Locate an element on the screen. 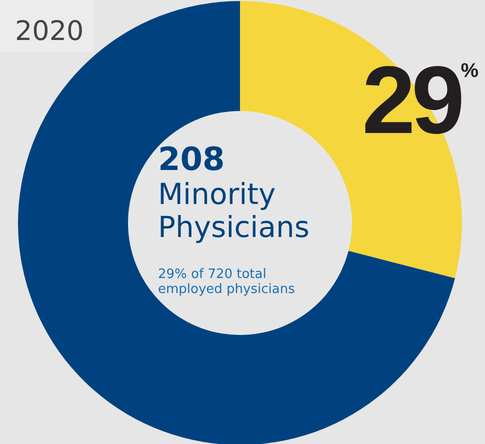 The image size is (485, 444). text: 208 is located at coordinates (191, 159).